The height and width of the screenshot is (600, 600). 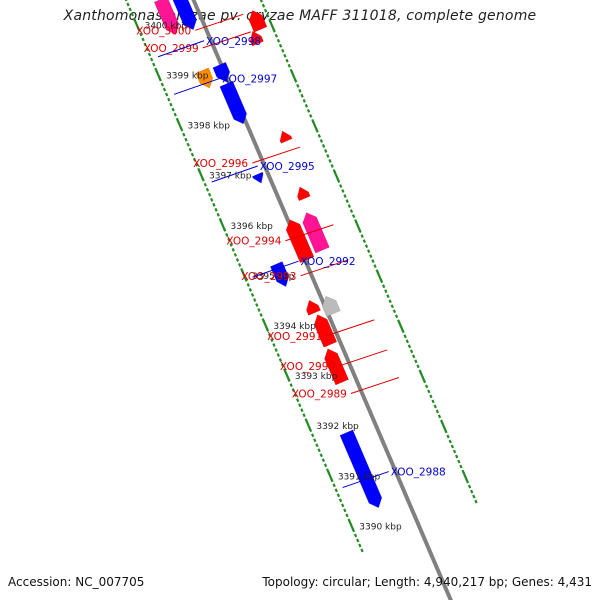 I want to click on gene-label: XOO_2989, so click(x=319, y=395).